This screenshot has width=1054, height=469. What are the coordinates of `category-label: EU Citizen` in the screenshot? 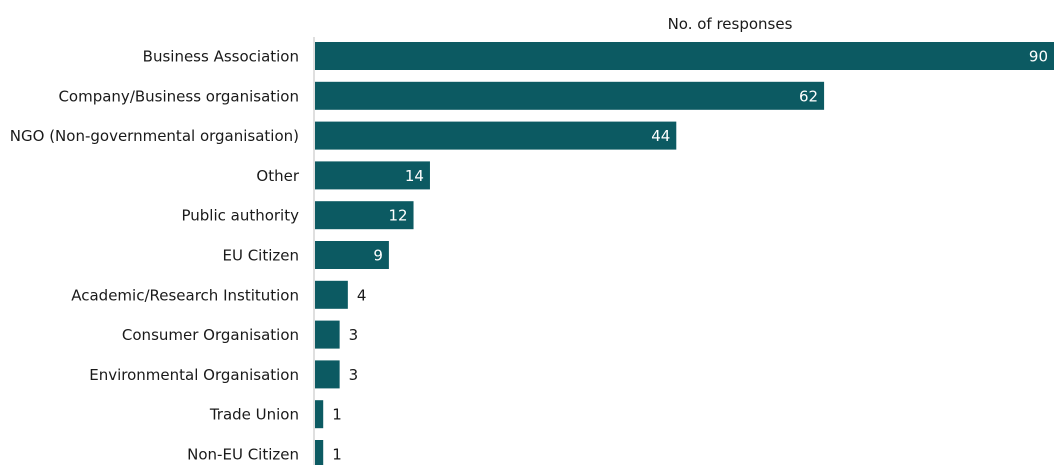 It's located at (260, 256).